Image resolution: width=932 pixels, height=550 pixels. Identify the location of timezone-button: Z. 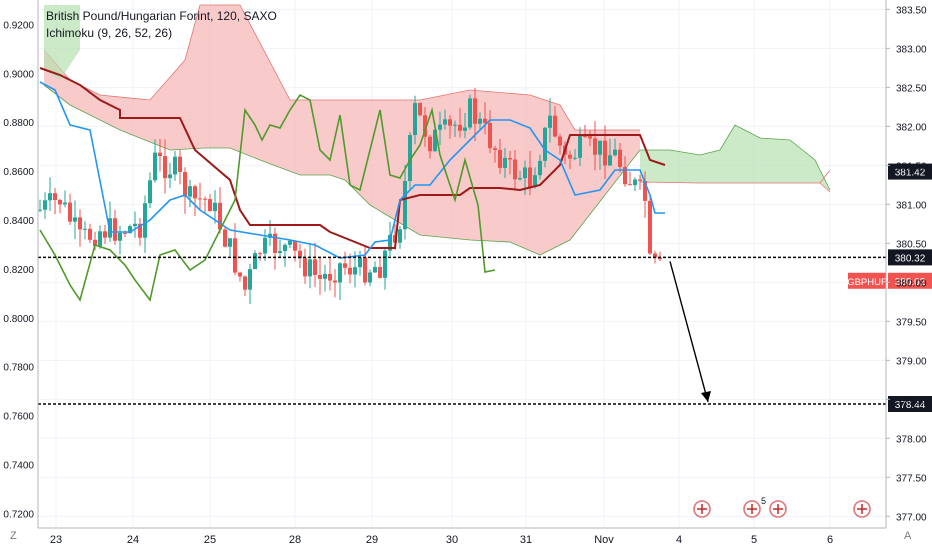
(13, 536).